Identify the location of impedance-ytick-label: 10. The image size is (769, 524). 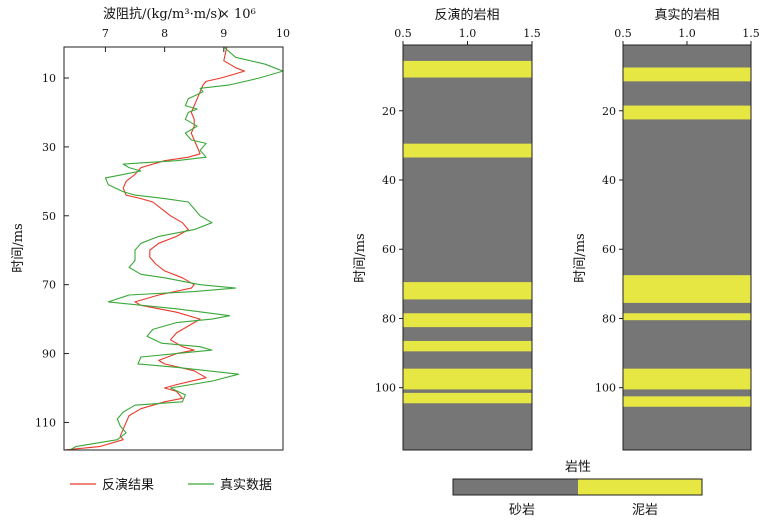
(49, 78).